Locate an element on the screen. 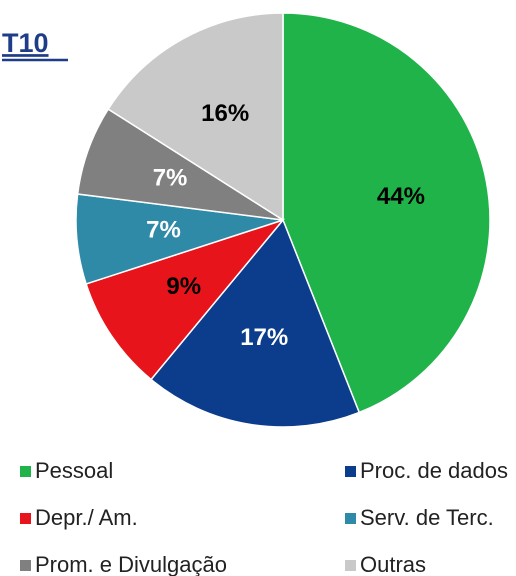 This screenshot has width=516, height=576. legend-label: Outras is located at coordinates (393, 564).